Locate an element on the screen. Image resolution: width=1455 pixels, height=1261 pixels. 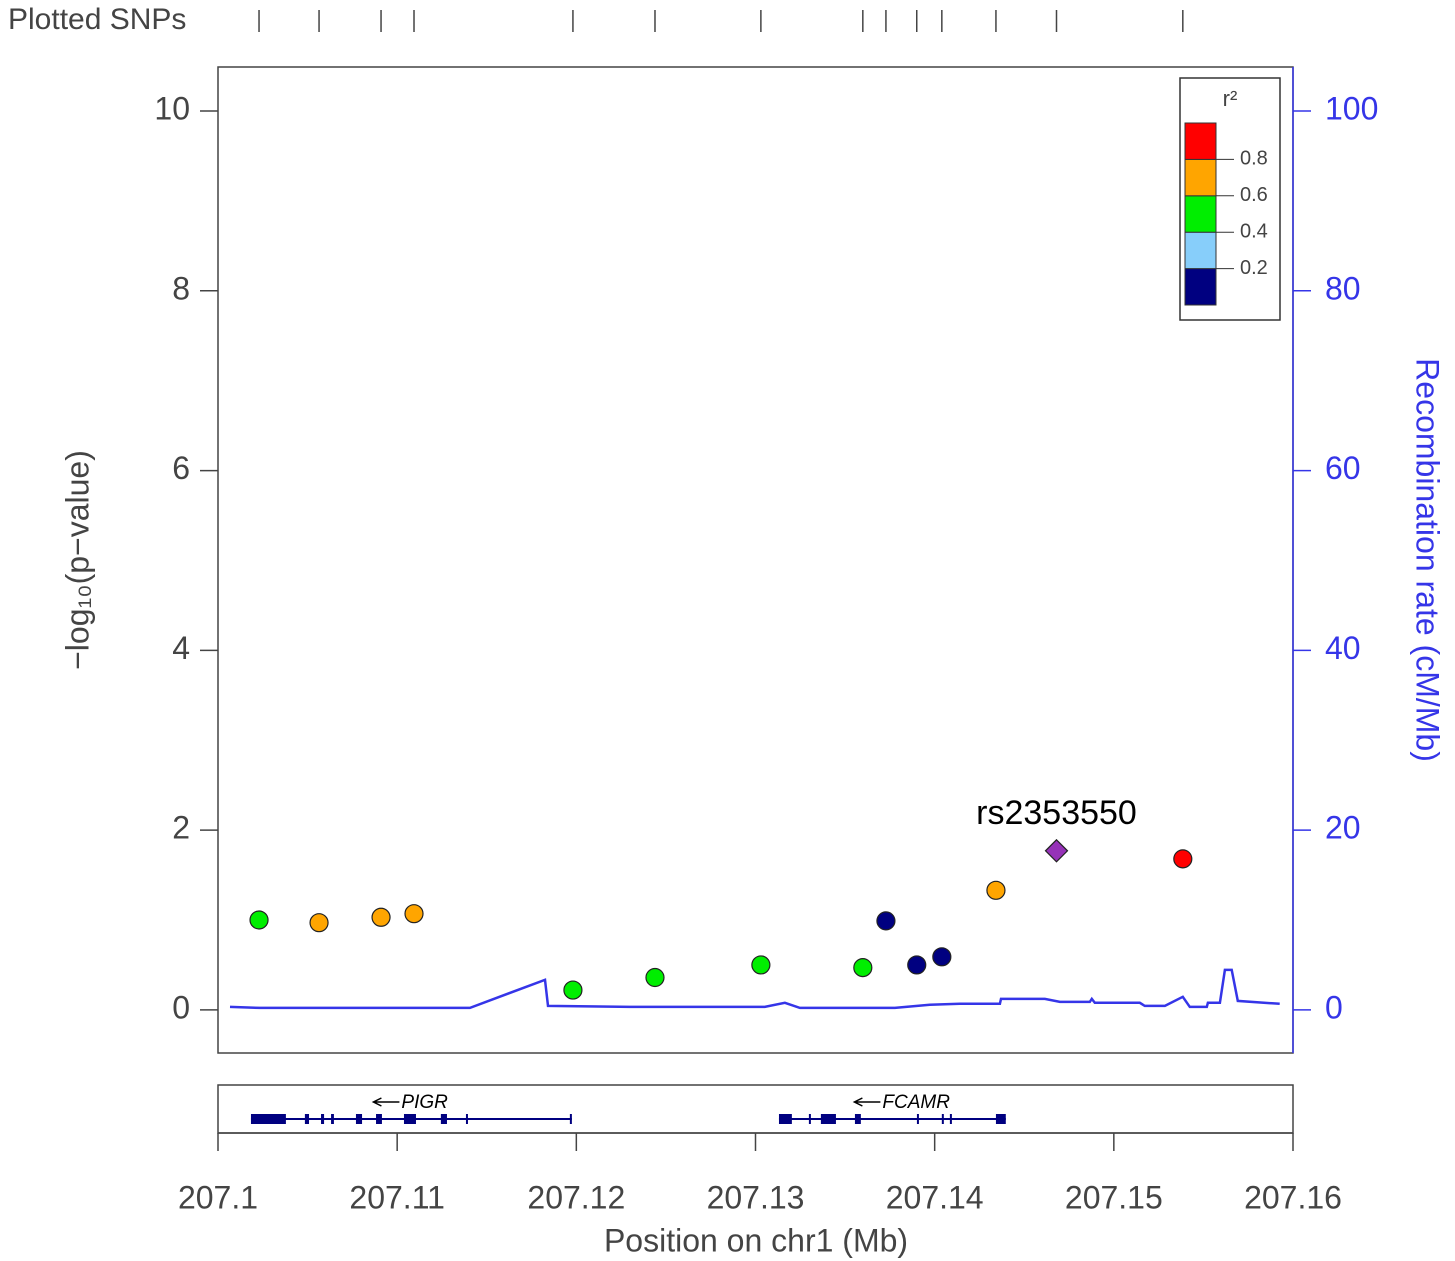
y2-tick-label: 20 is located at coordinates (1343, 828).